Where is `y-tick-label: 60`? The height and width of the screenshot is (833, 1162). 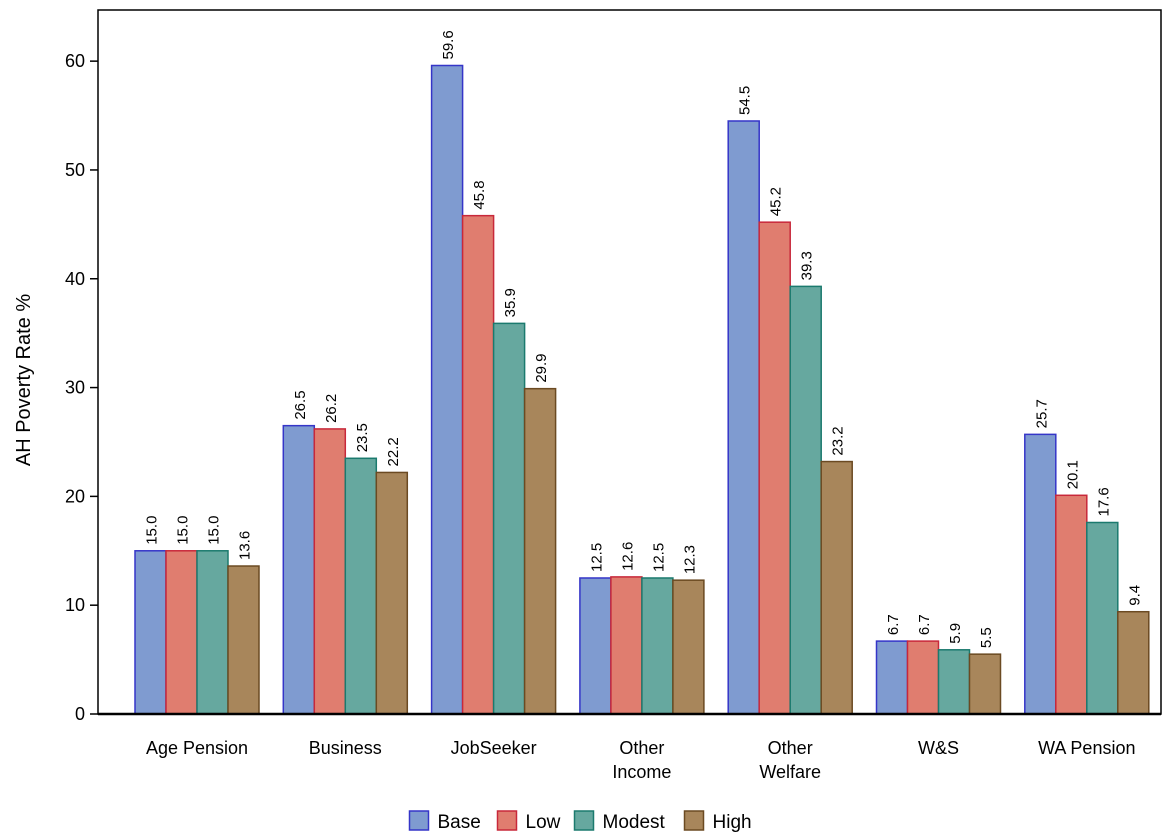
y-tick-label: 60 is located at coordinates (75, 61).